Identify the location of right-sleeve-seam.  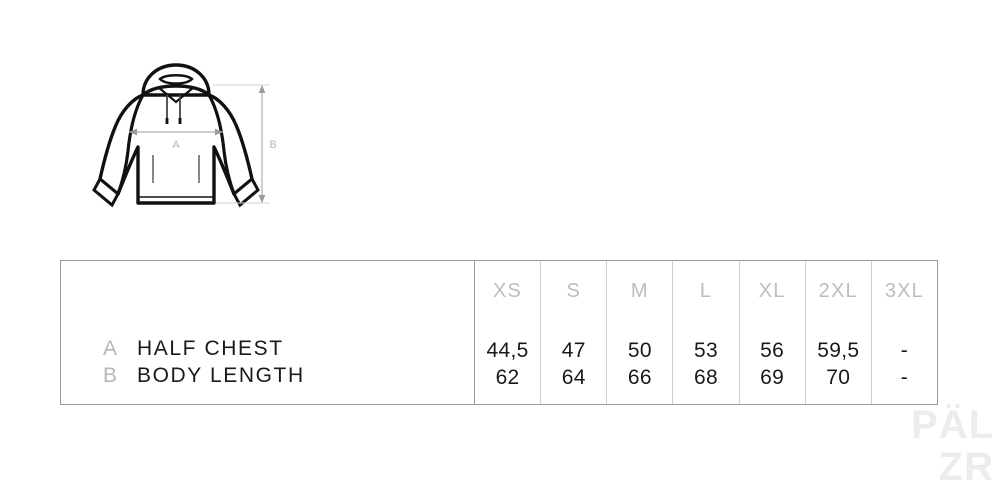
(221, 144).